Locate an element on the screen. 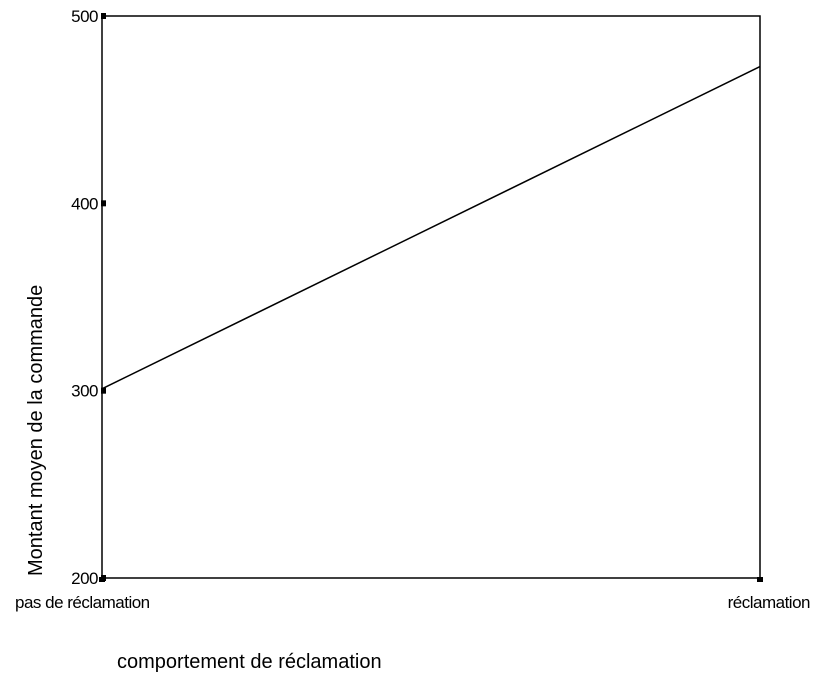  x-axis-ticks: pas de réclamation réclamation is located at coordinates (413, 594).